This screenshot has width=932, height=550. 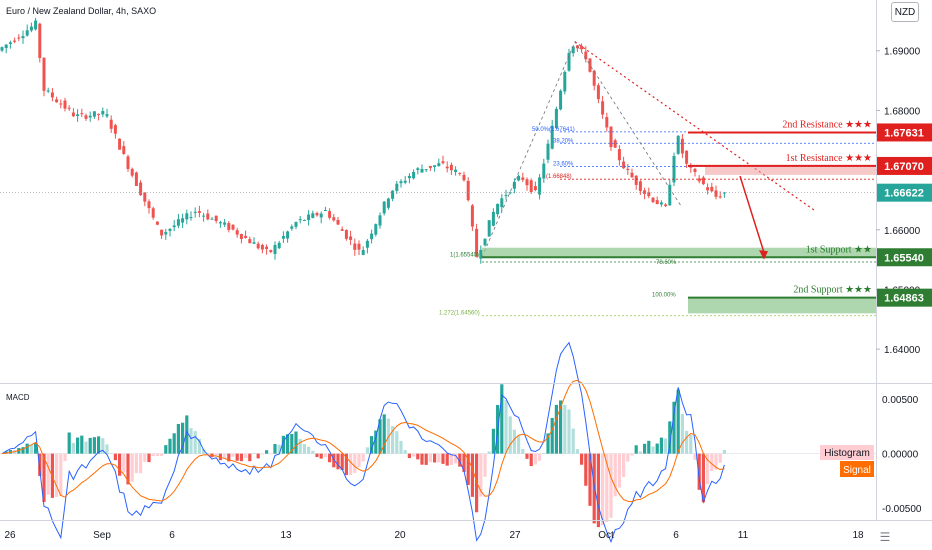 I want to click on price-tick-label: 1.69000, so click(x=902, y=52).